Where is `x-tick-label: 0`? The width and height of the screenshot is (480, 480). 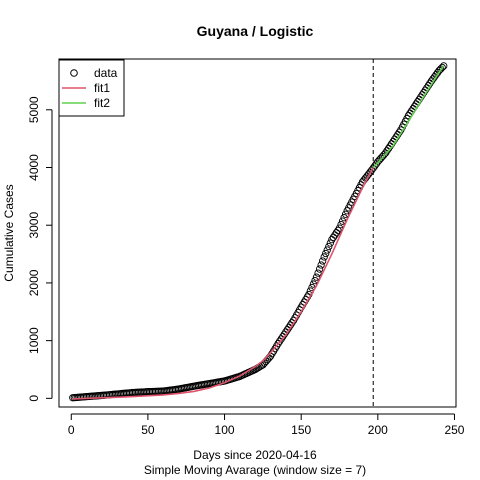
x-tick-label: 0 is located at coordinates (71, 430).